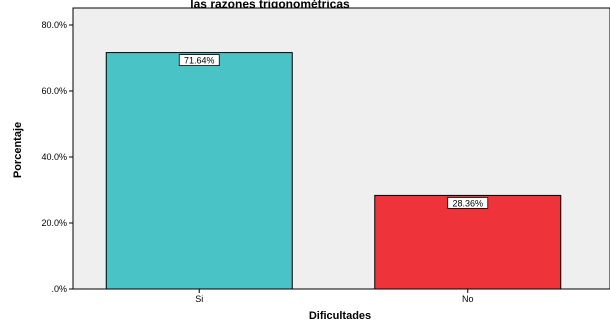 The height and width of the screenshot is (321, 610). Describe the element at coordinates (18, 150) in the screenshot. I see `y-axis-title: Porcentaje` at that location.